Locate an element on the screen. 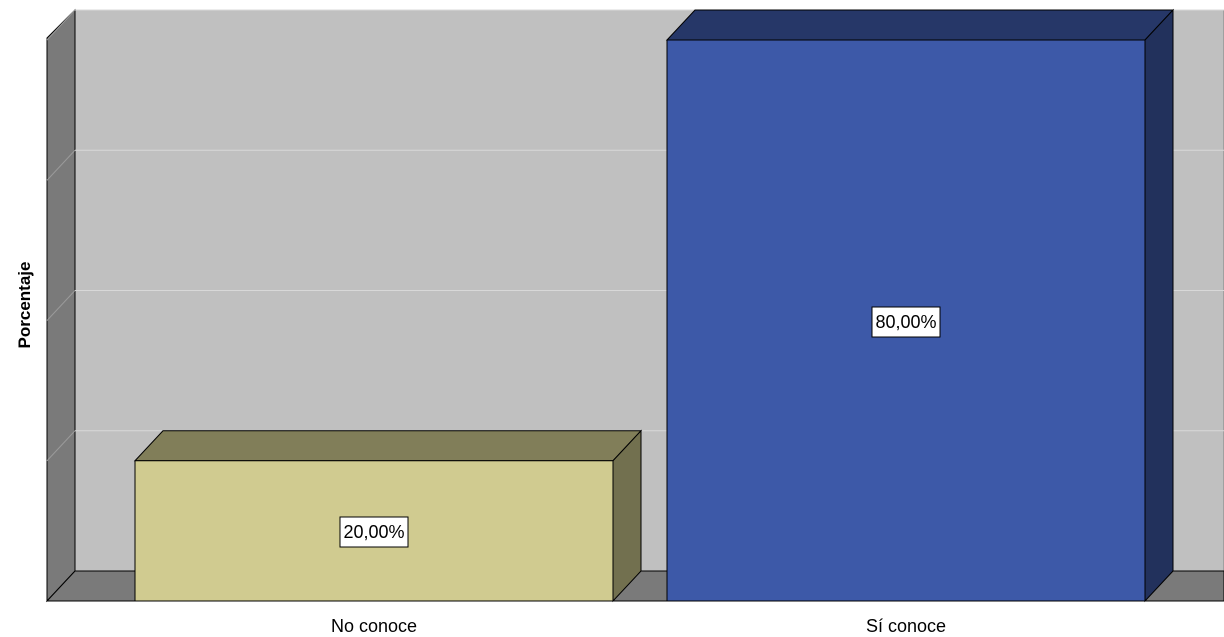 Image resolution: width=1224 pixels, height=637 pixels. data-label-2: 80,00% is located at coordinates (906, 322).